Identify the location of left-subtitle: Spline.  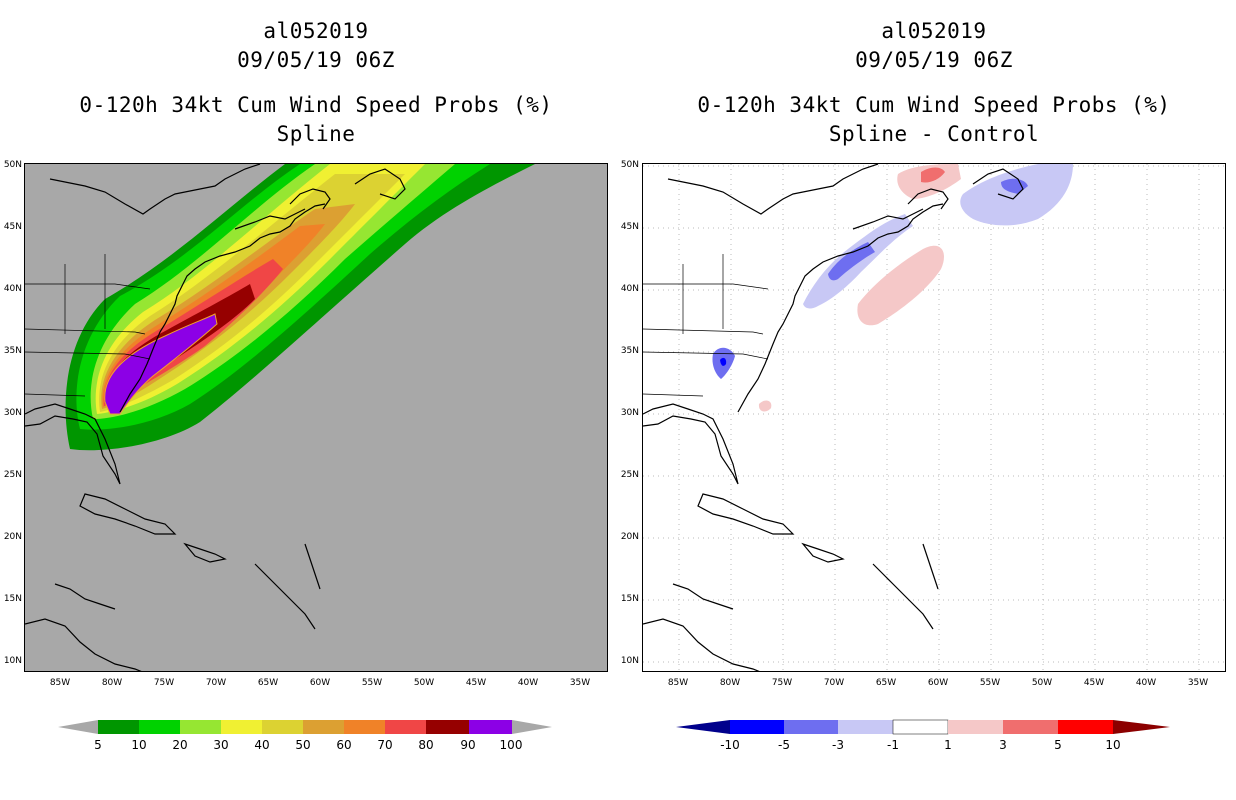
(316, 134).